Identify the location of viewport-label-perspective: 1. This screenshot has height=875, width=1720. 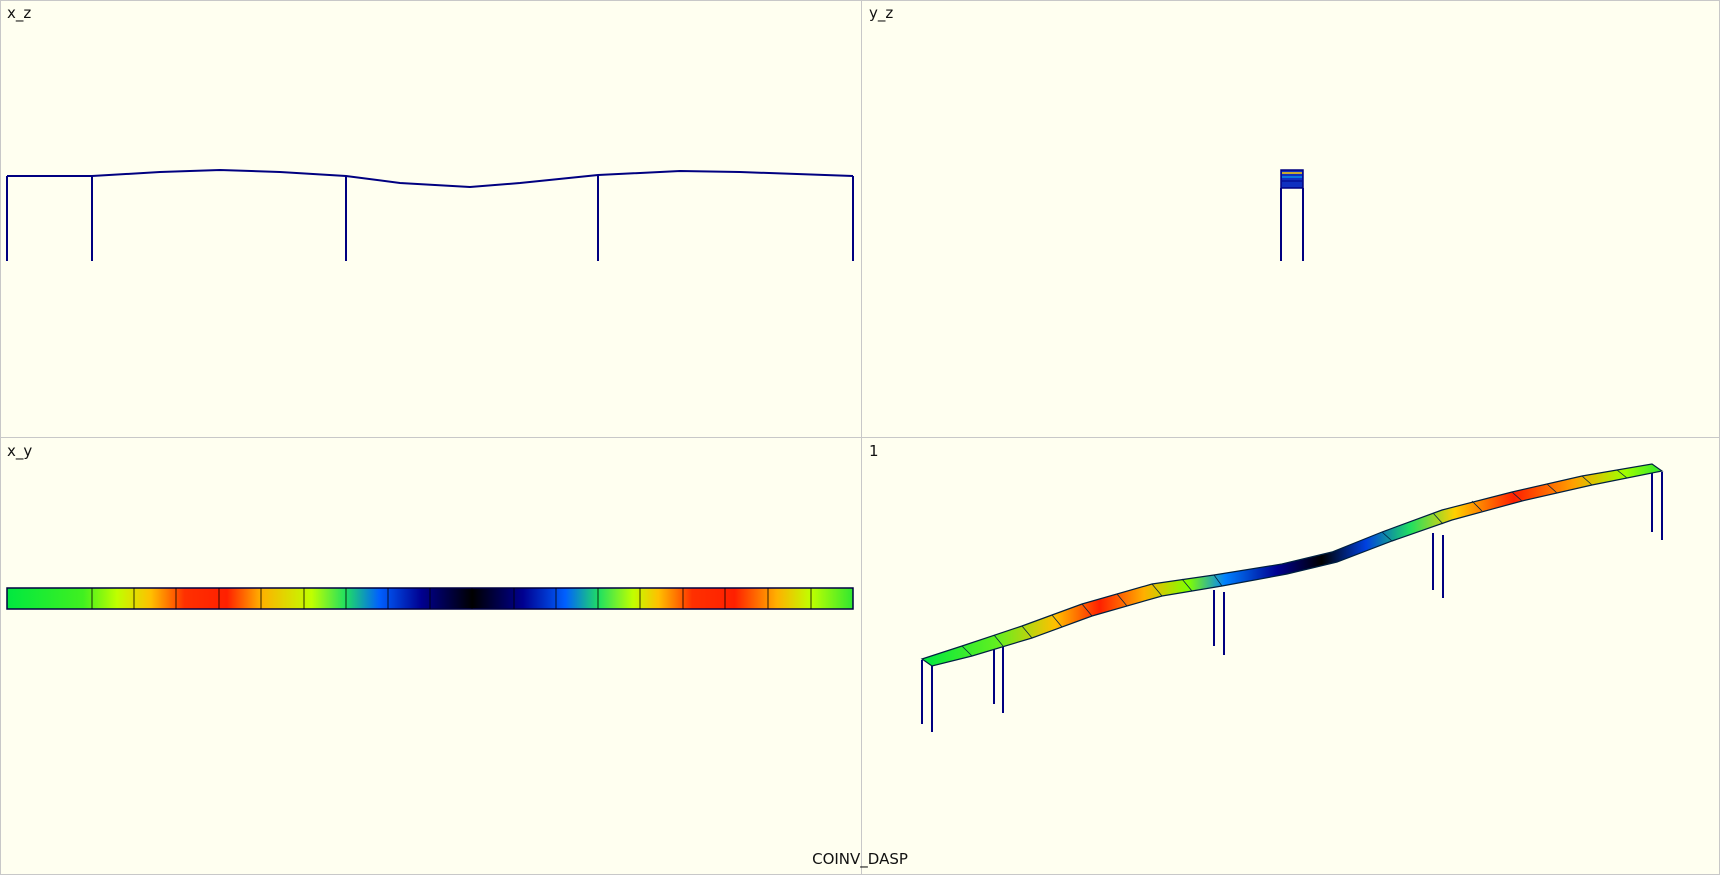
(874, 451).